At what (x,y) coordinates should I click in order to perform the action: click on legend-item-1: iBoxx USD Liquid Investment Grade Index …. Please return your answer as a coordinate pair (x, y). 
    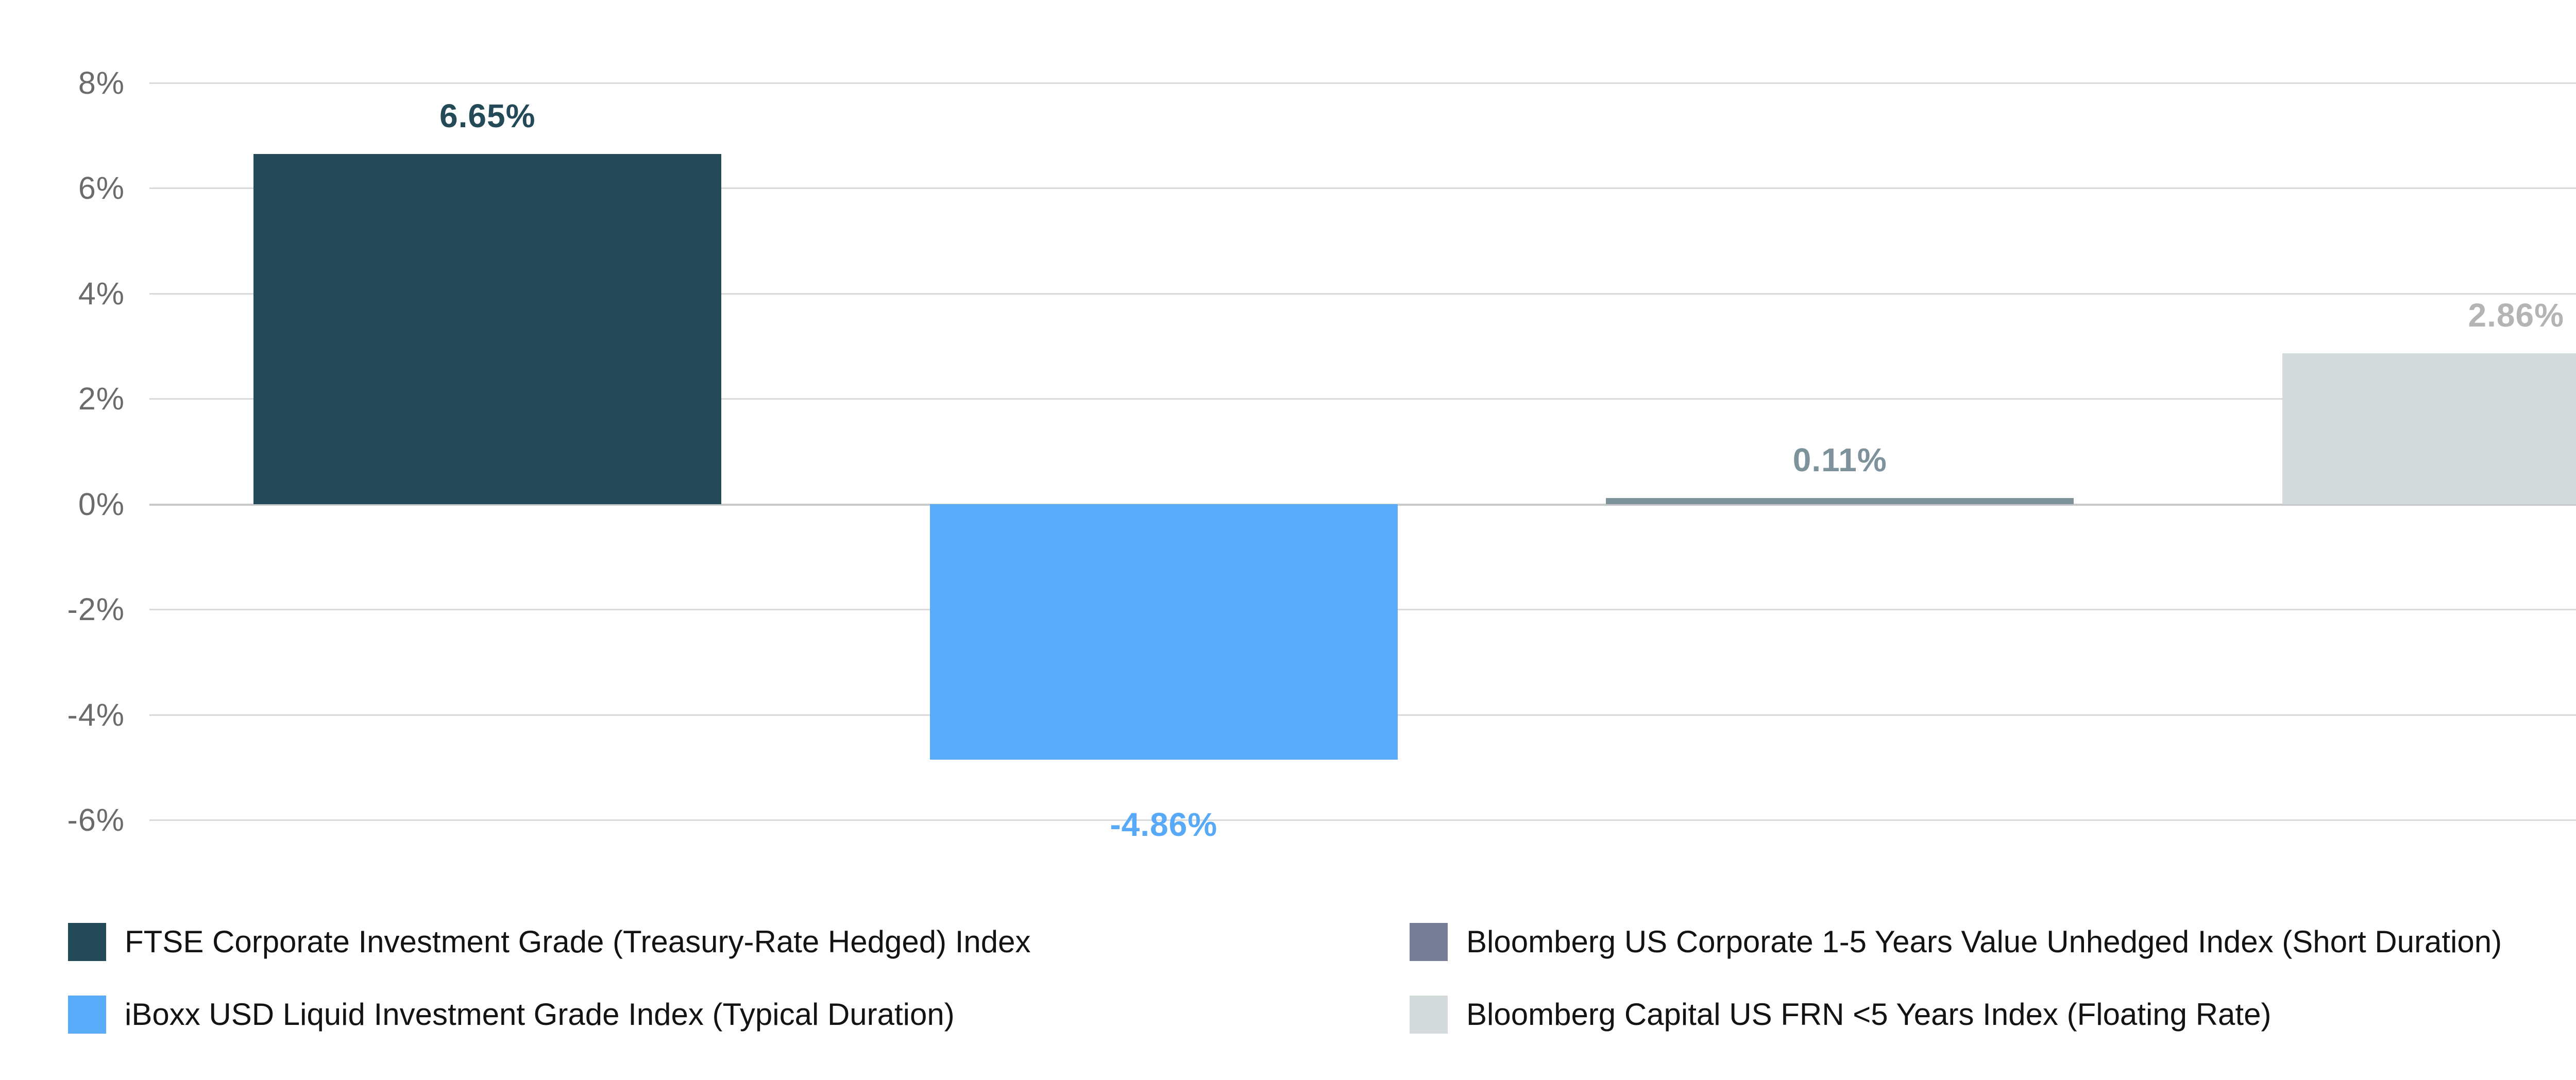
    Looking at the image, I should click on (511, 1015).